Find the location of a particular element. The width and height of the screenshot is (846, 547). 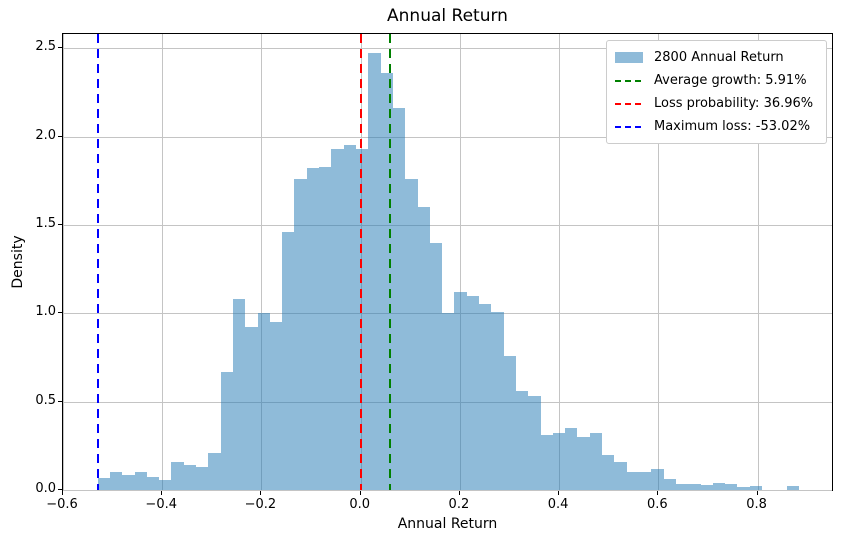

x-tick-label: −0.6 is located at coordinates (62, 504).